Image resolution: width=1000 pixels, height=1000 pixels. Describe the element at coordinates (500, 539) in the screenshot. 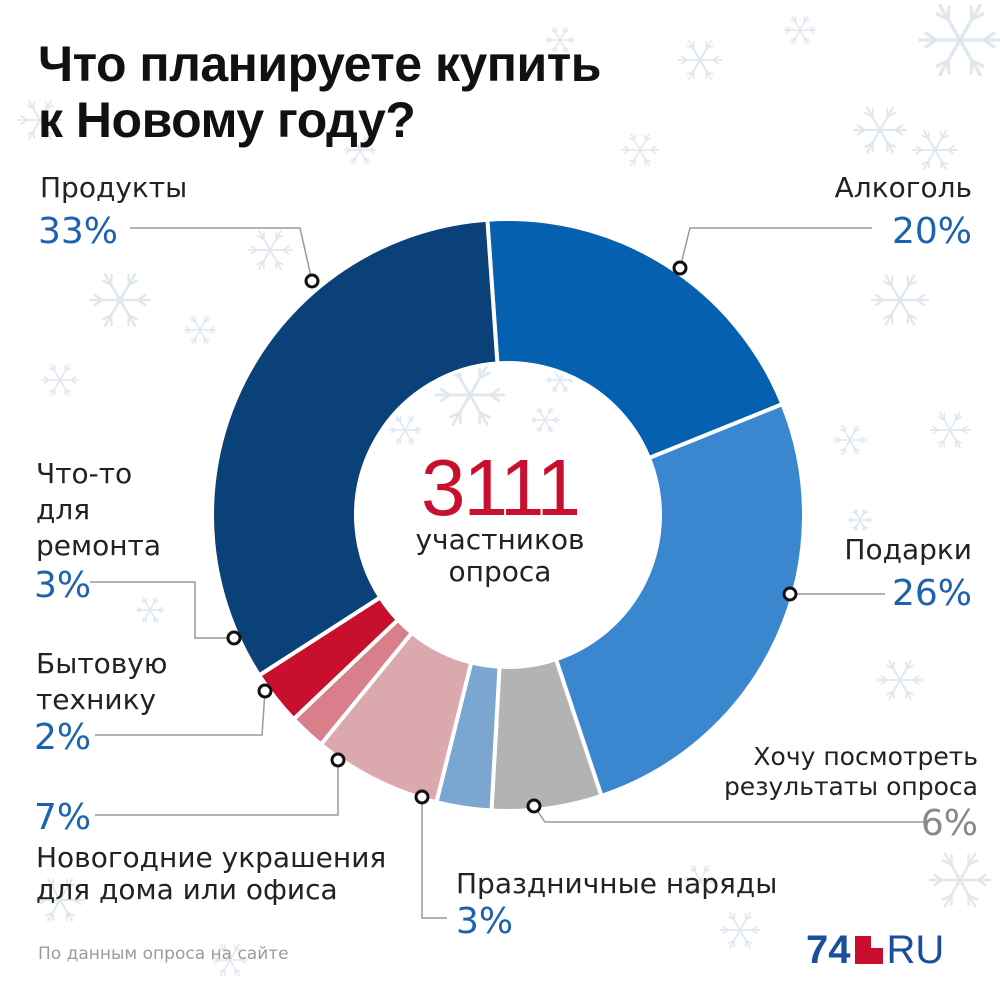

I see `participants-caption-line1: участников` at that location.